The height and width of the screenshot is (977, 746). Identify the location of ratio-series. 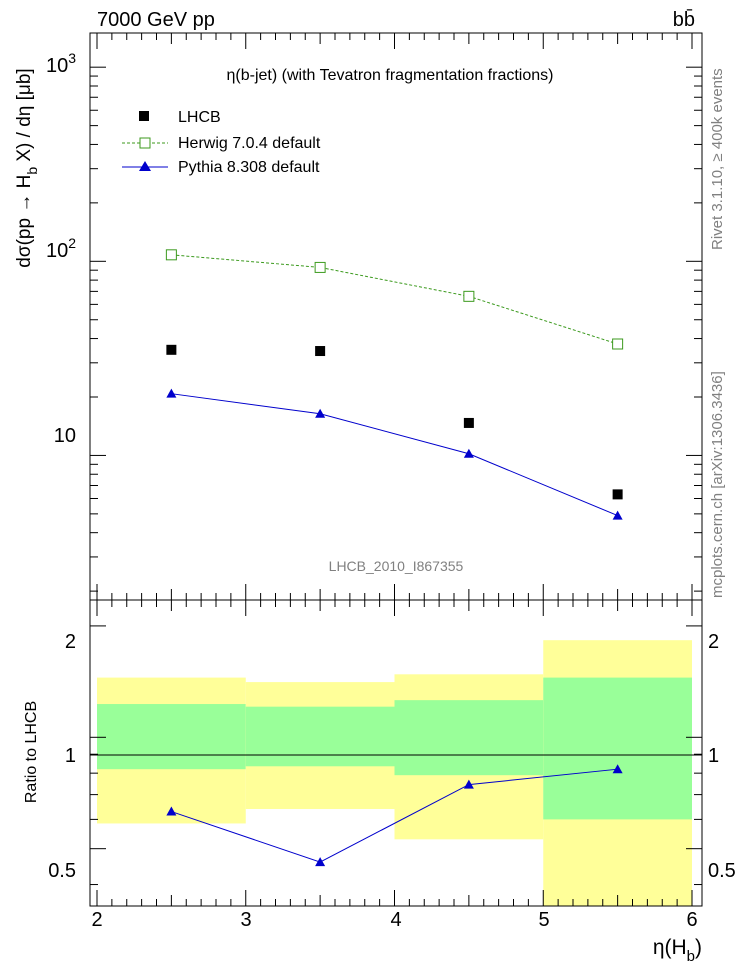
(394, 815).